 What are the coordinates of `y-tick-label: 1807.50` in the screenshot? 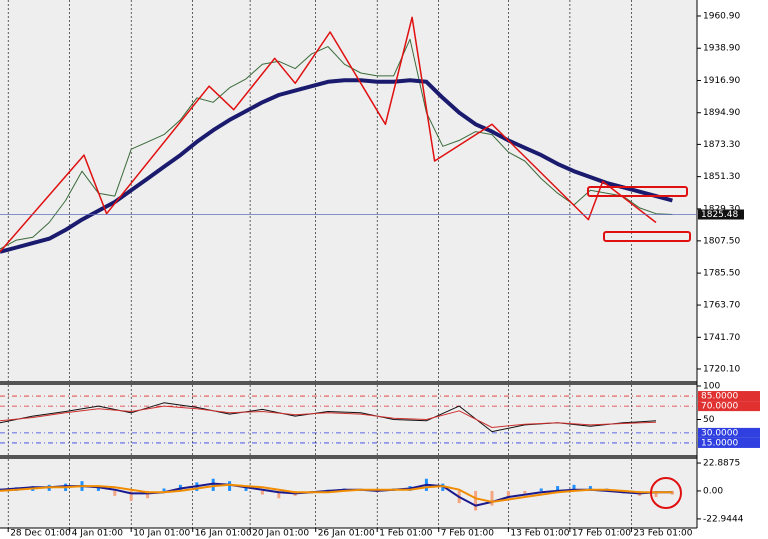 It's located at (721, 241).